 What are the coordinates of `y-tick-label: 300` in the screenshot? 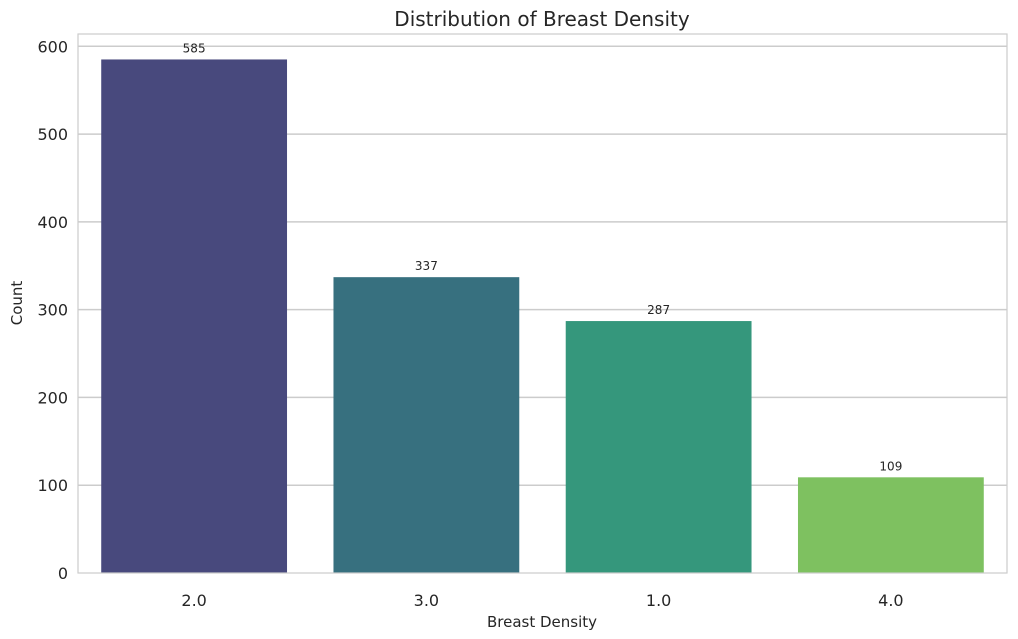 It's located at (52, 310).